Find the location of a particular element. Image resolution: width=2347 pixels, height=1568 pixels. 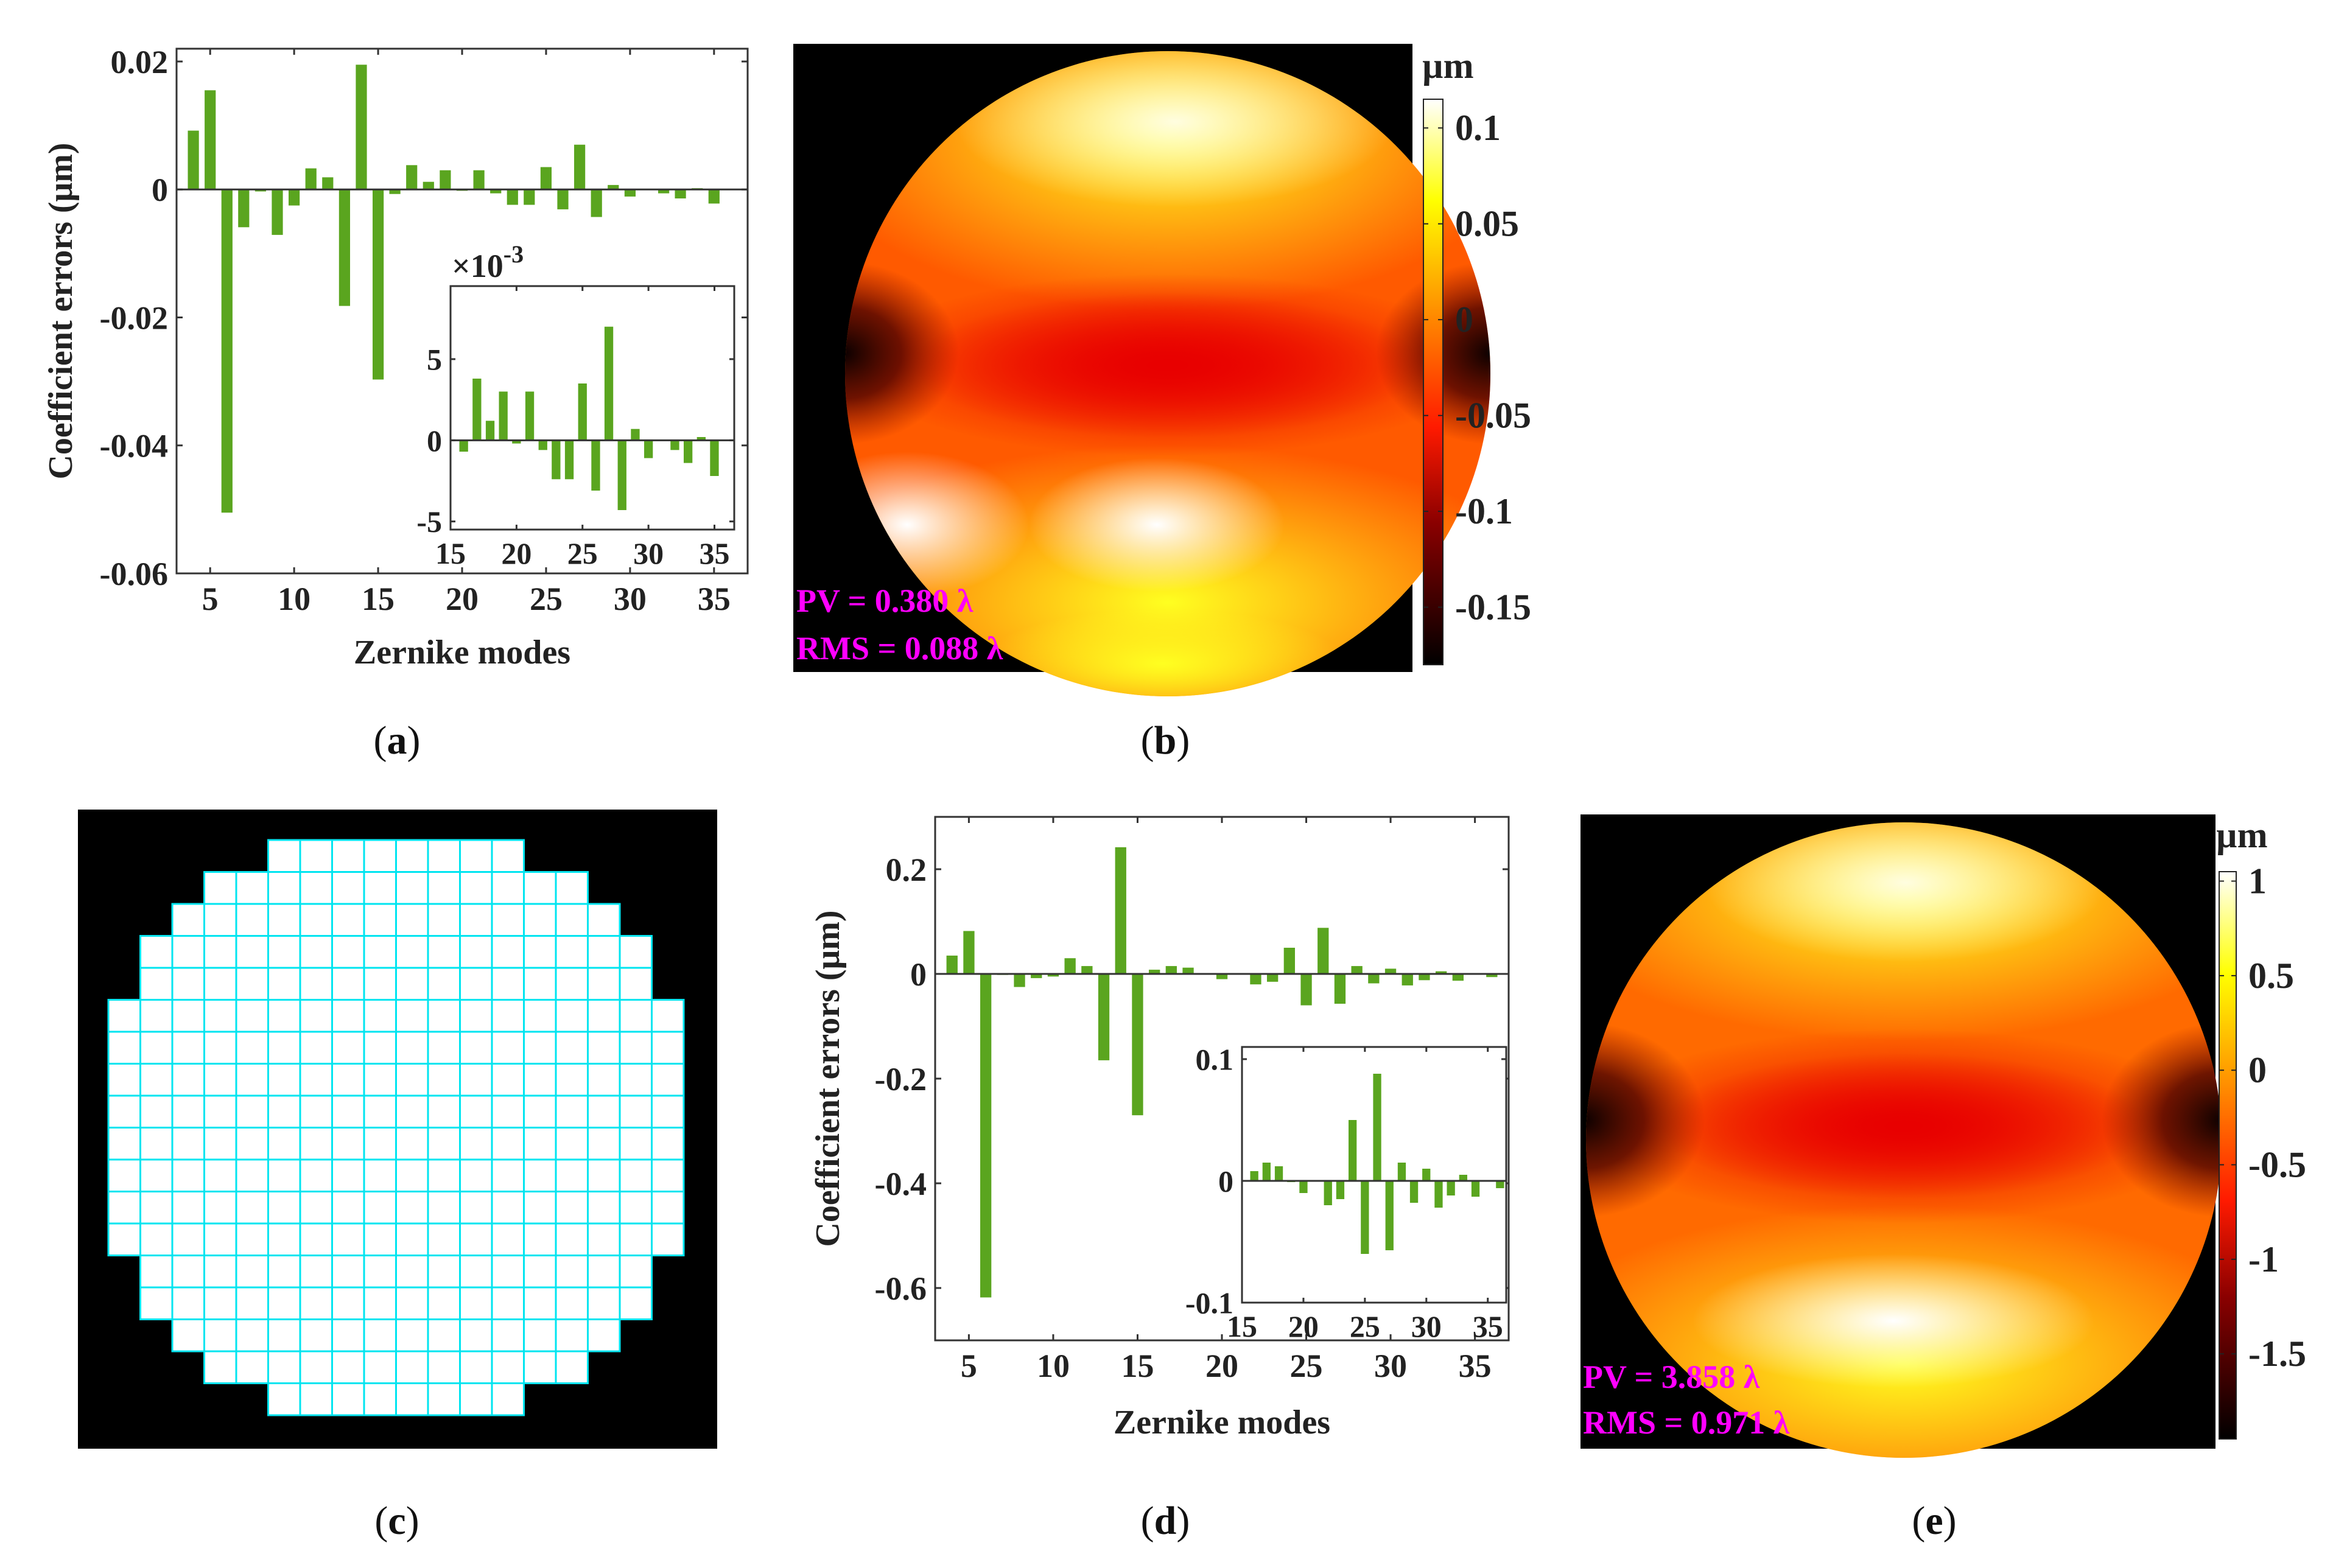

chart-a-xlabel: Zernike modes is located at coordinates (462, 653).